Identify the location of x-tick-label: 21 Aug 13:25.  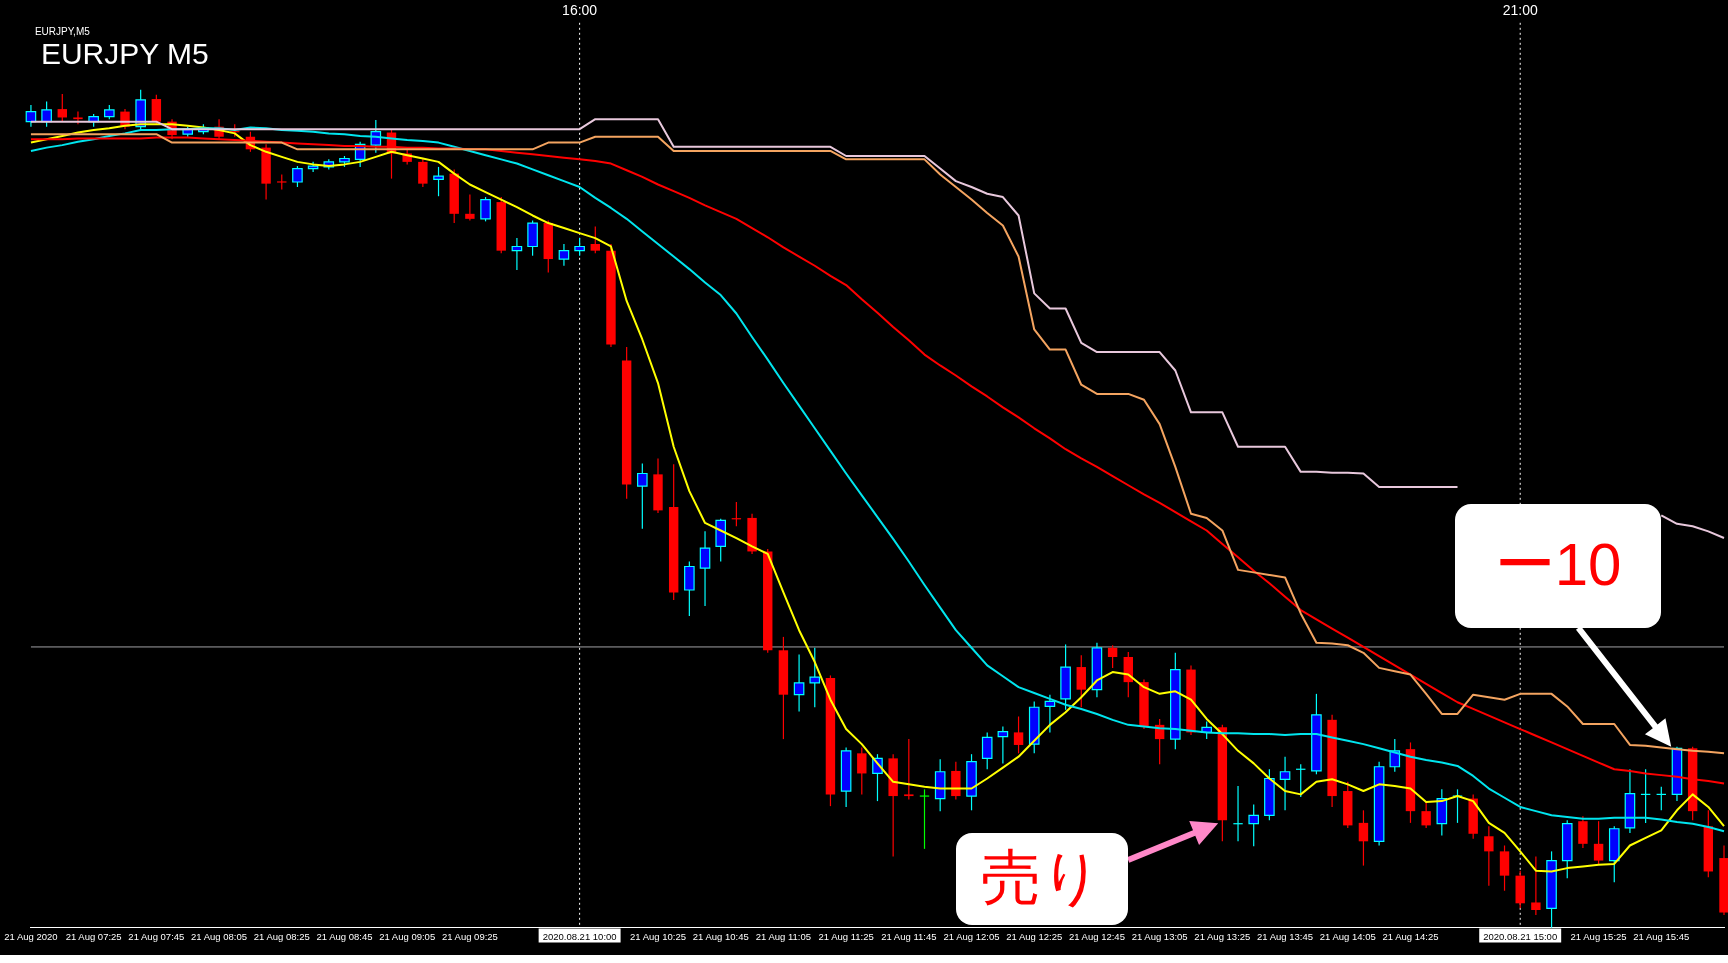
(1222, 936).